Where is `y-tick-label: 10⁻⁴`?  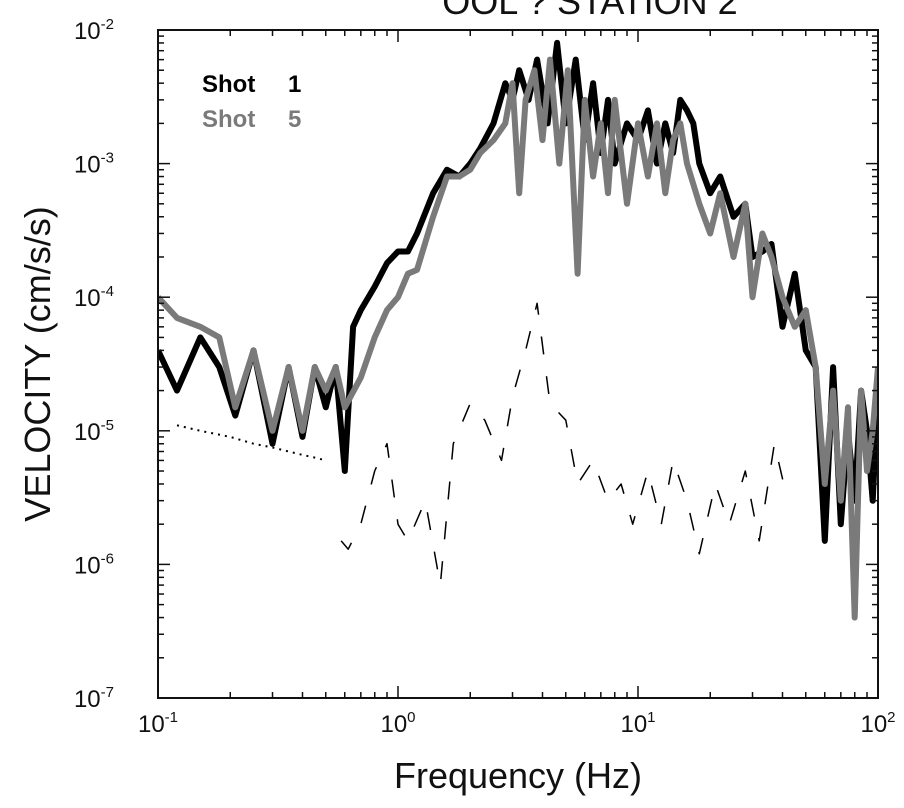
y-tick-label: 10⁻⁴ is located at coordinates (94, 297).